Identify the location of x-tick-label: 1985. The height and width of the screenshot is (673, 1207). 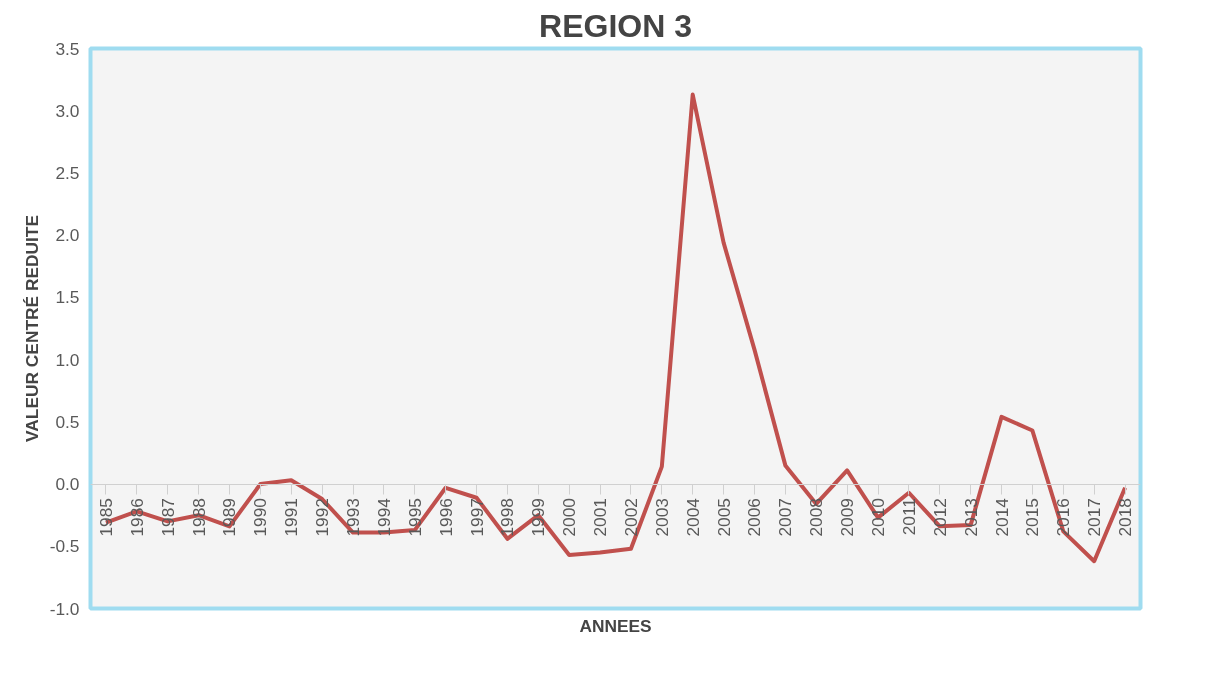
(105, 517).